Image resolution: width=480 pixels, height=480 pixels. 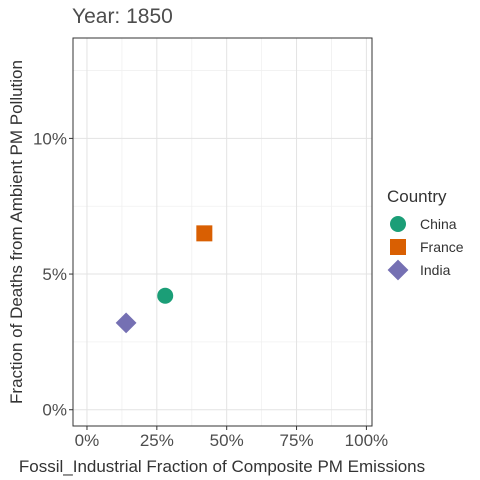 I want to click on legend-label-france: France, so click(x=442, y=247).